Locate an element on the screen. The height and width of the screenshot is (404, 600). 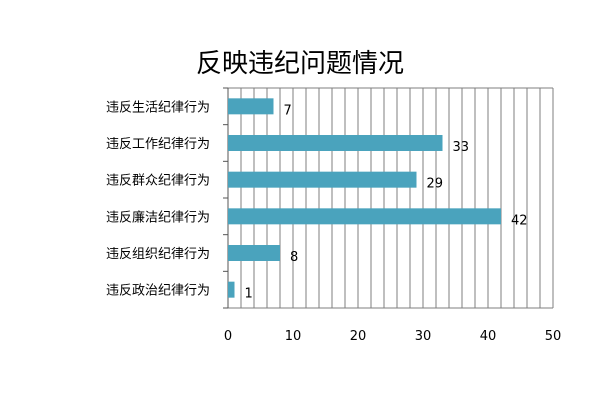
x-tick-label: 0 is located at coordinates (228, 336).